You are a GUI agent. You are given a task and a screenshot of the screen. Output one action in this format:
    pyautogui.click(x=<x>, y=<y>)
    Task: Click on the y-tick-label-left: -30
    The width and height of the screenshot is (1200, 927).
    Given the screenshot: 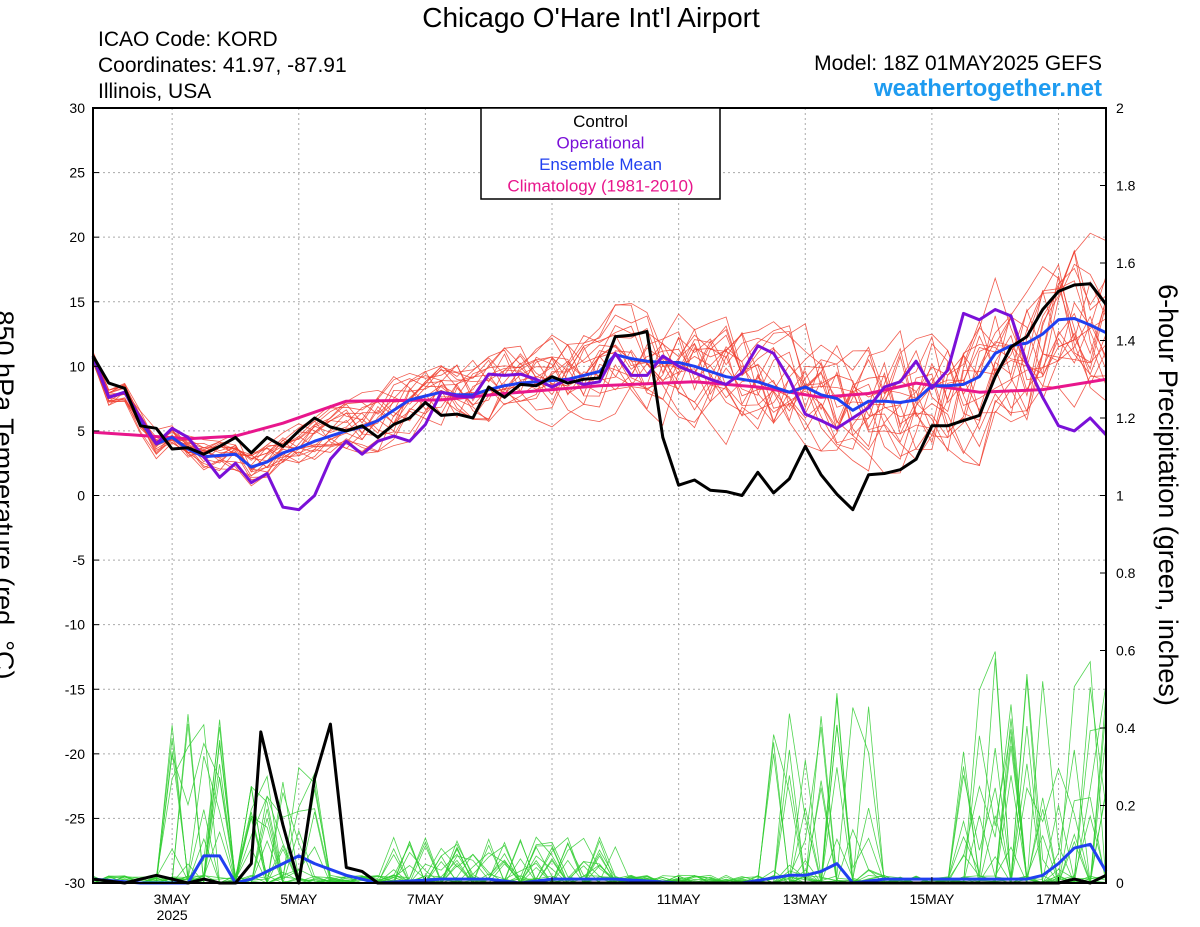 What is the action you would take?
    pyautogui.click(x=75, y=883)
    